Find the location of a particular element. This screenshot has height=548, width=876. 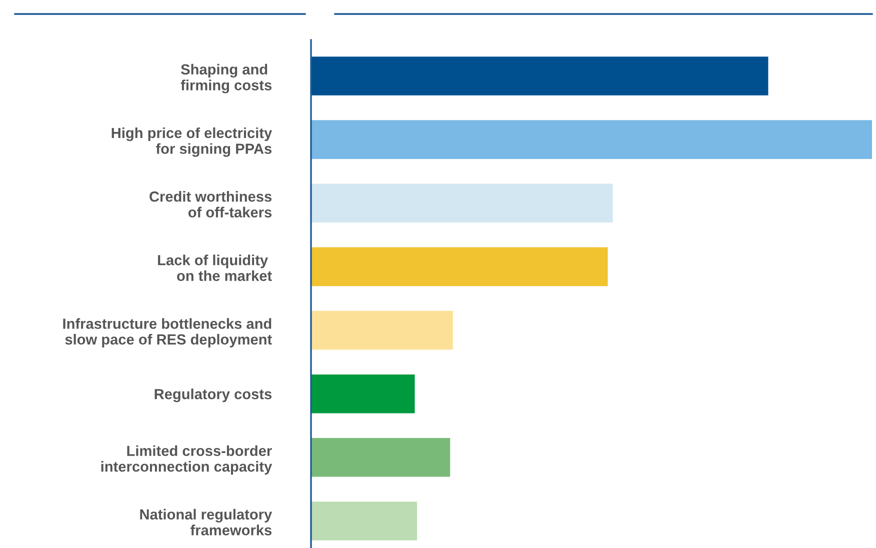

y-tick-label: National regulatory frameworks is located at coordinates (206, 522).